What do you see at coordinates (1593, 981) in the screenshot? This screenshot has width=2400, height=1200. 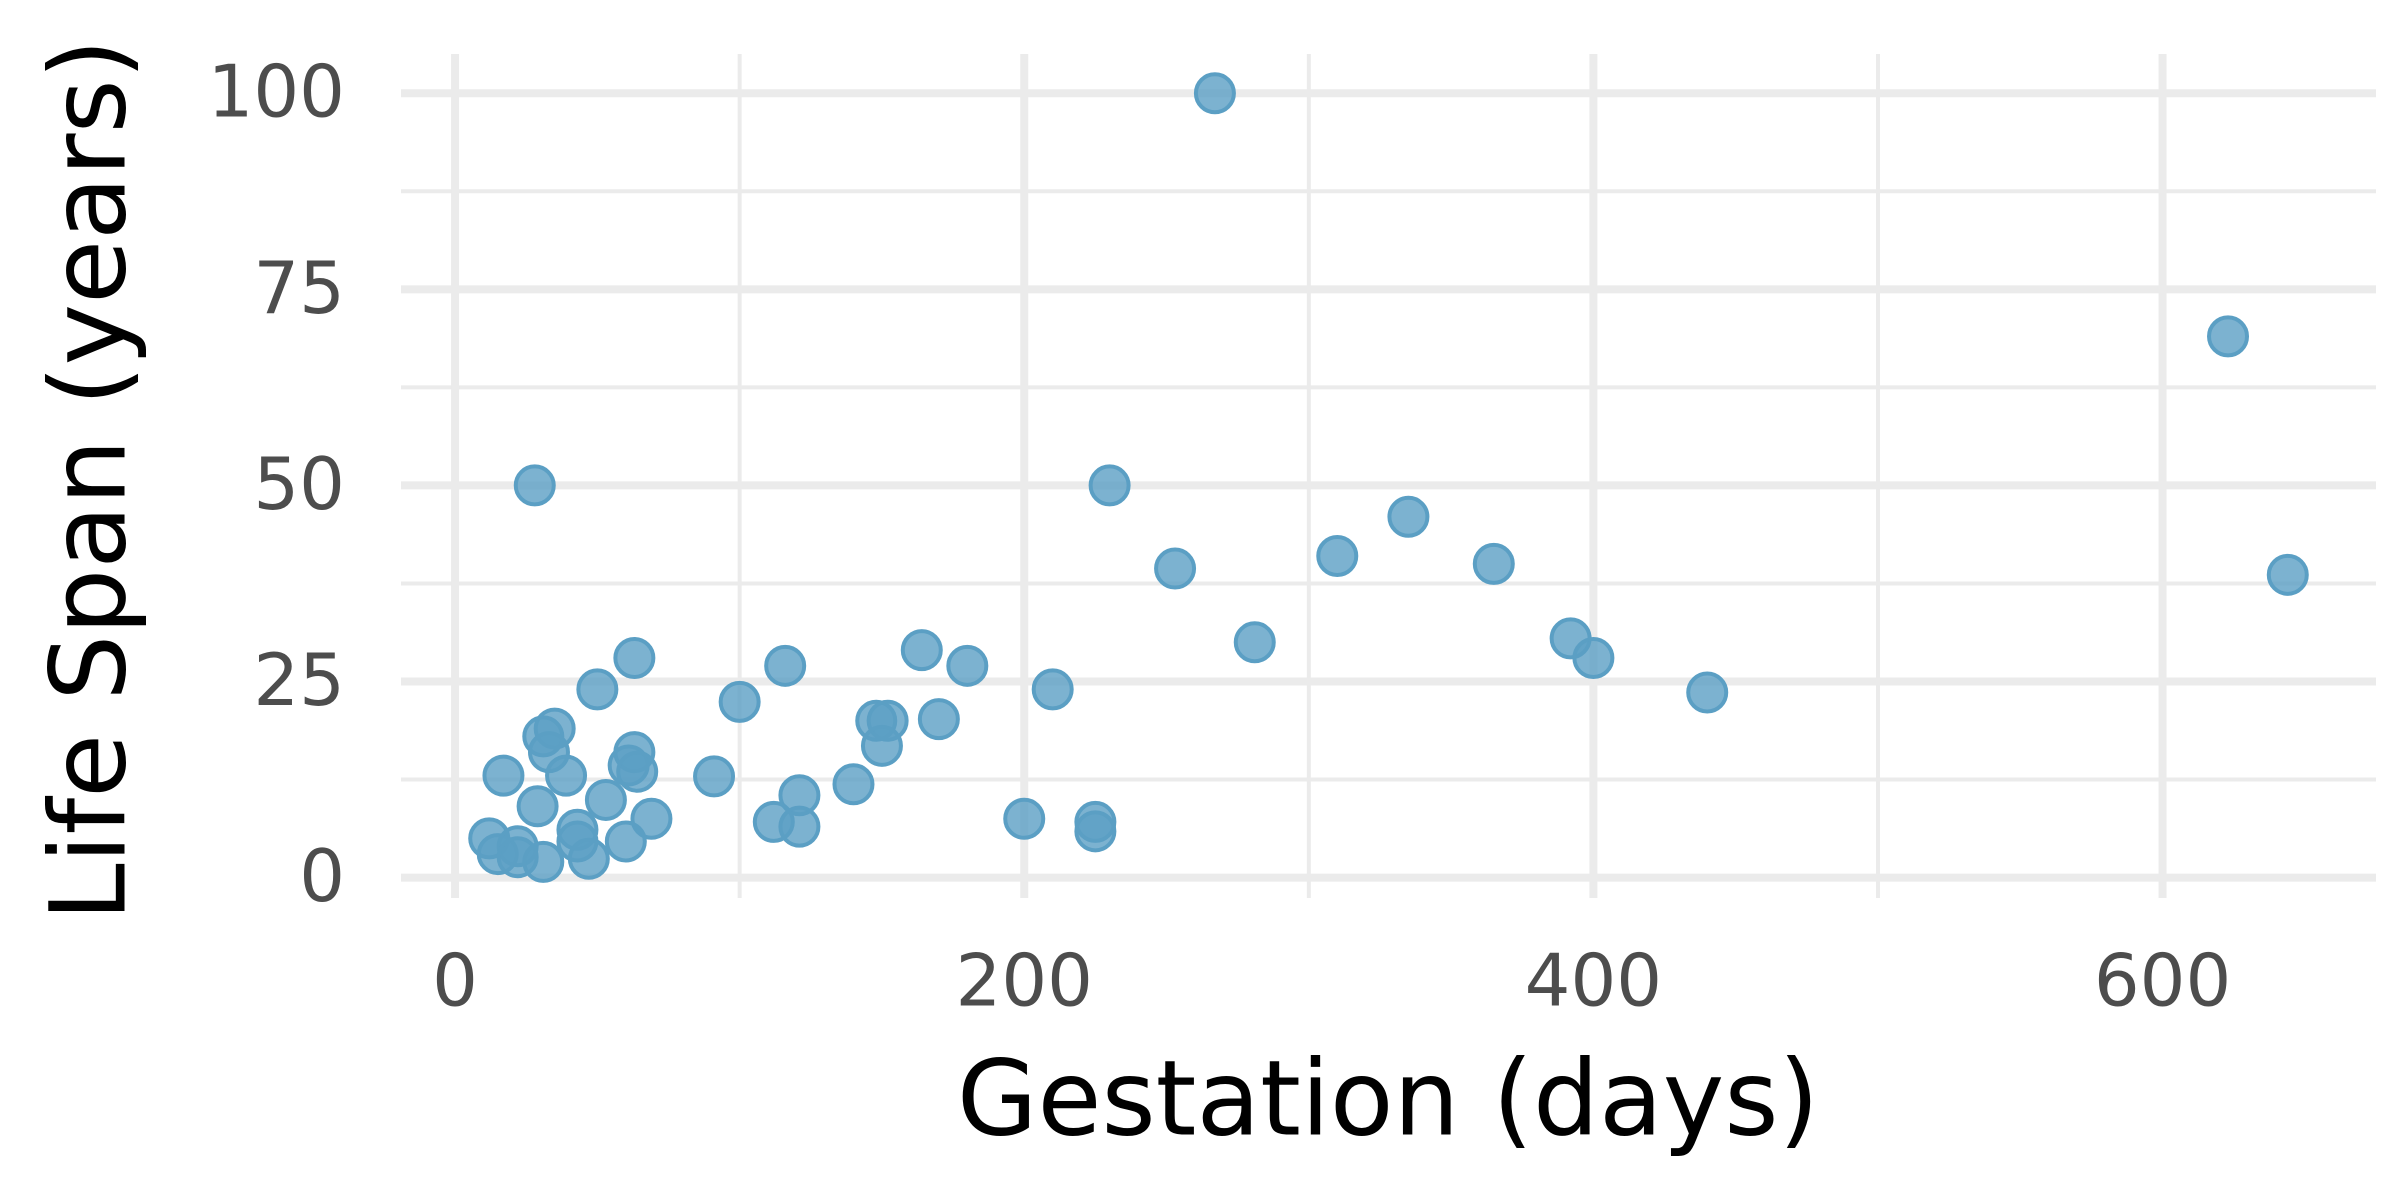 I see `x-tick-label: 400` at bounding box center [1593, 981].